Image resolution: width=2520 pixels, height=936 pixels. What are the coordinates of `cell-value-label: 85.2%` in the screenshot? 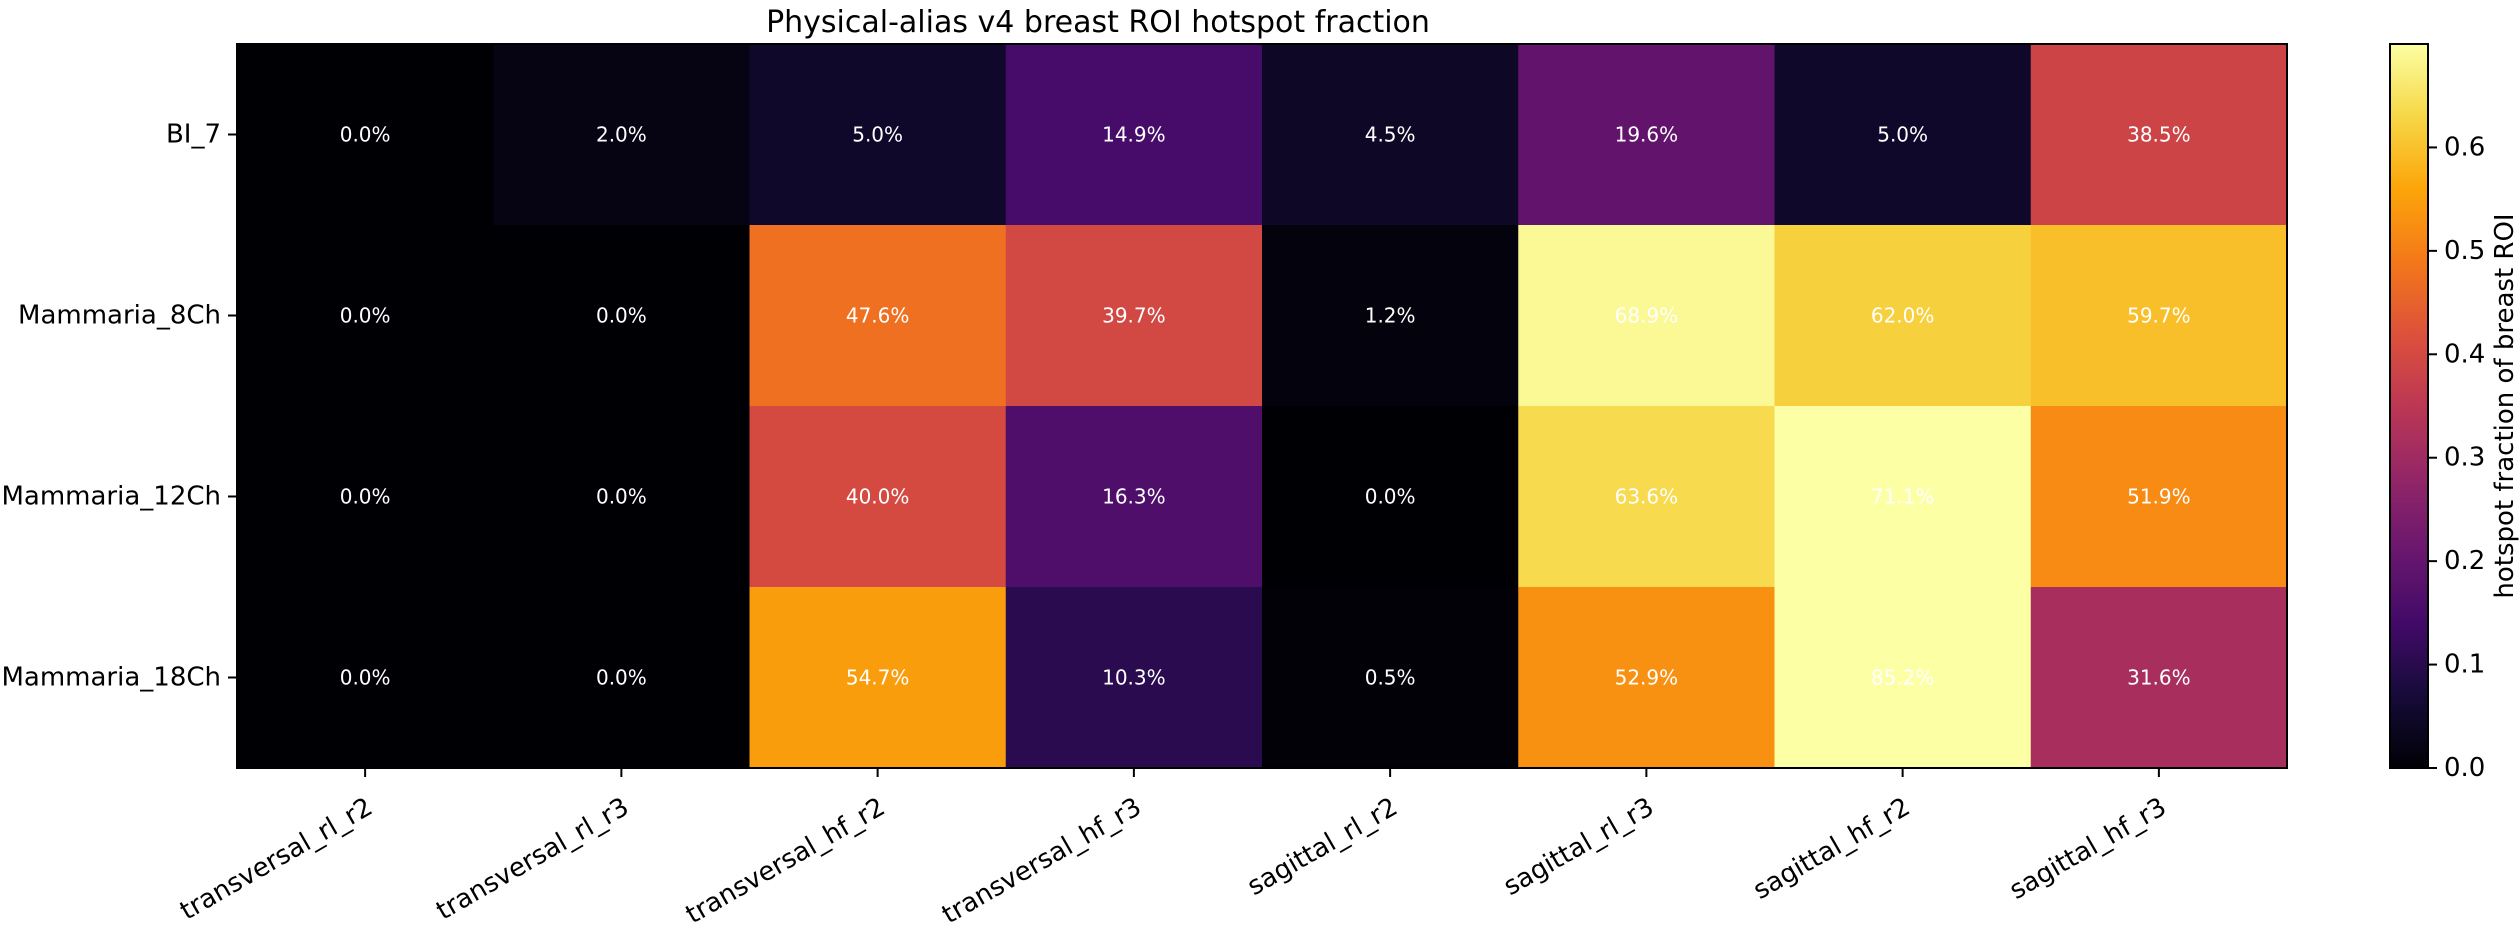 It's located at (1903, 678).